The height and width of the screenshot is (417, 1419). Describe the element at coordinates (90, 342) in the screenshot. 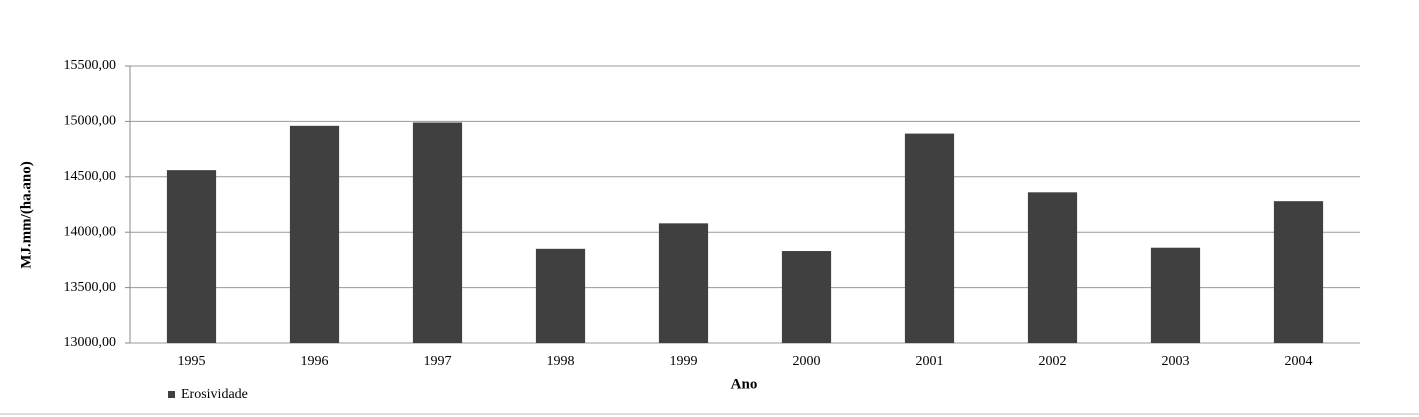

I see `y-tick-label: 13000,00` at that location.